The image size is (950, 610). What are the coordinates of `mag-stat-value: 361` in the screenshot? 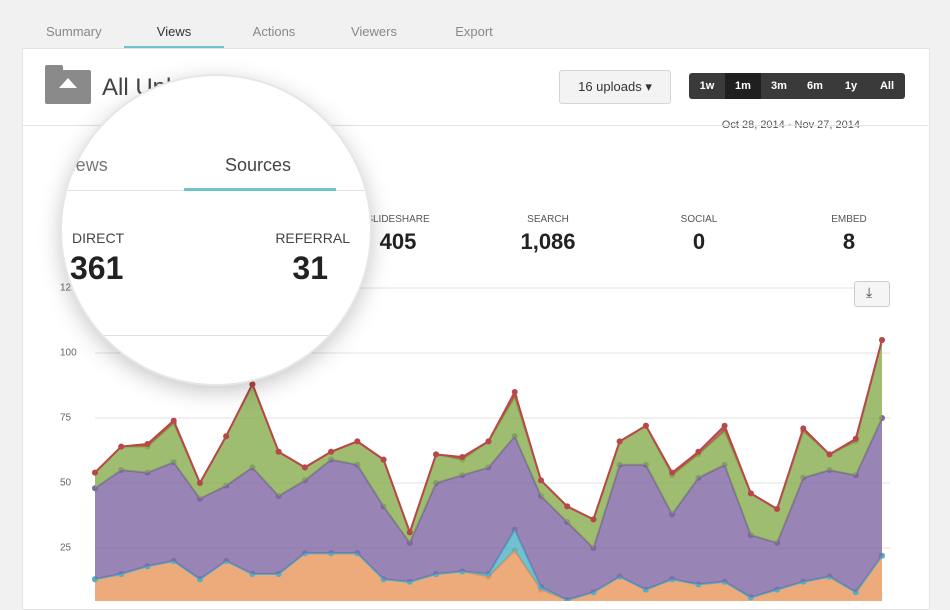 It's located at (97, 268).